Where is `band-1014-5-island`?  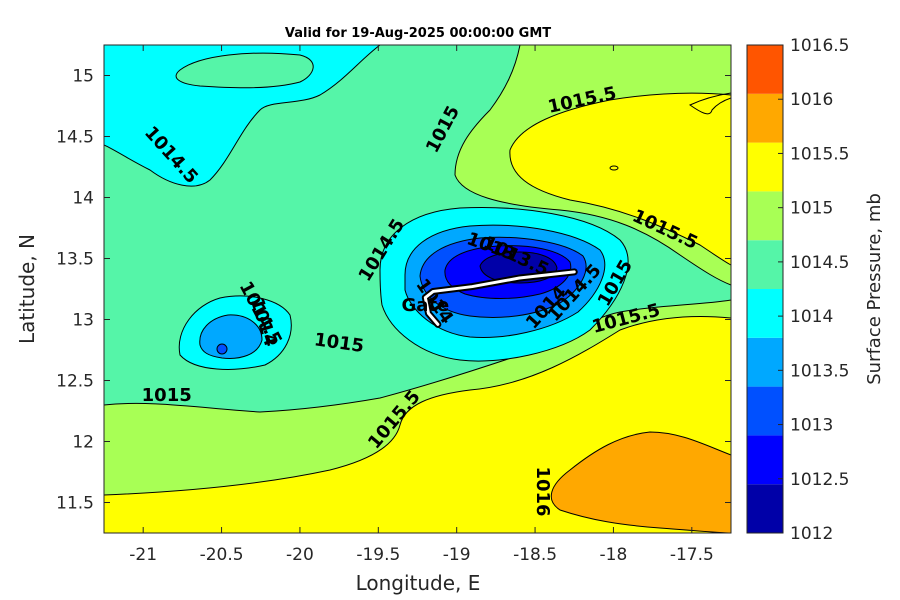
band-1014-5-island is located at coordinates (244, 70).